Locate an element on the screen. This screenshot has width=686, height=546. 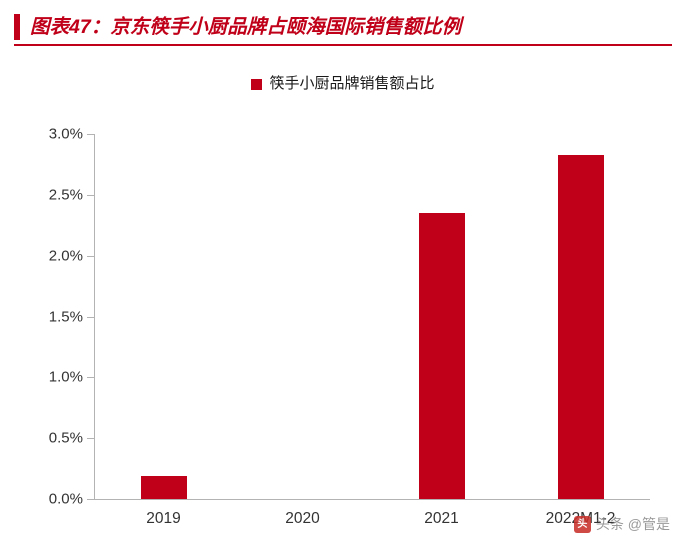
page-title: 图表47：京东筷手小厨品牌占颐海国际销售额比例 is located at coordinates (246, 27).